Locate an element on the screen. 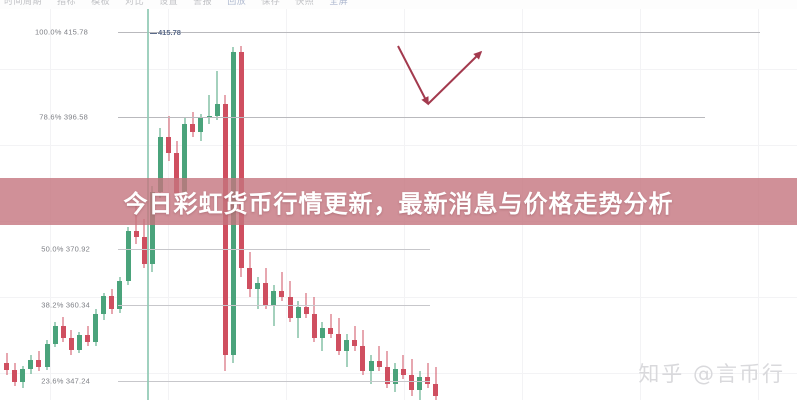 The height and width of the screenshot is (400, 797). title-banner: 今日彩虹货币行情更新，最新消息与价格走势分析 is located at coordinates (398, 201).